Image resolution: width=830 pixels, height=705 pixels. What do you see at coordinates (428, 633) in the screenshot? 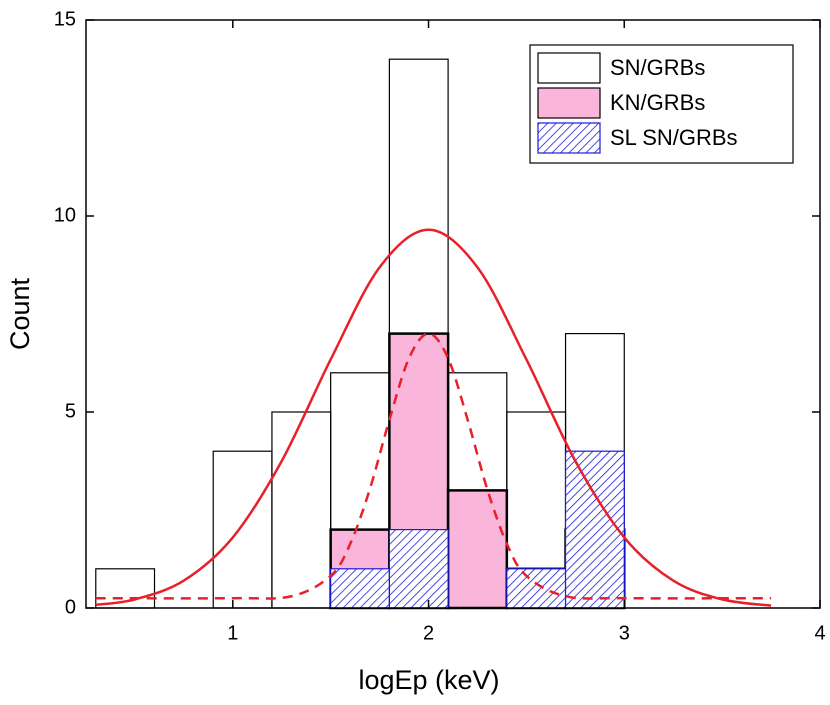
I see `x-tick-label: 2` at bounding box center [428, 633].